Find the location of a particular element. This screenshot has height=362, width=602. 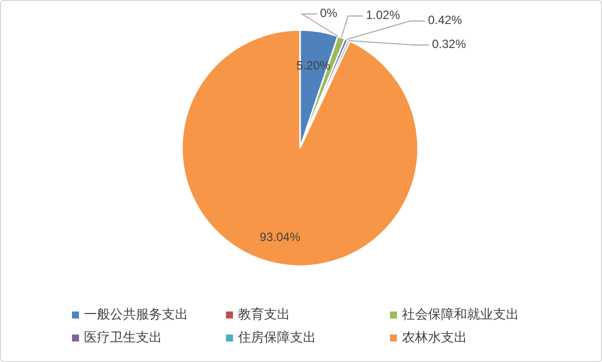

legend-label: 教育支出 is located at coordinates (264, 314).